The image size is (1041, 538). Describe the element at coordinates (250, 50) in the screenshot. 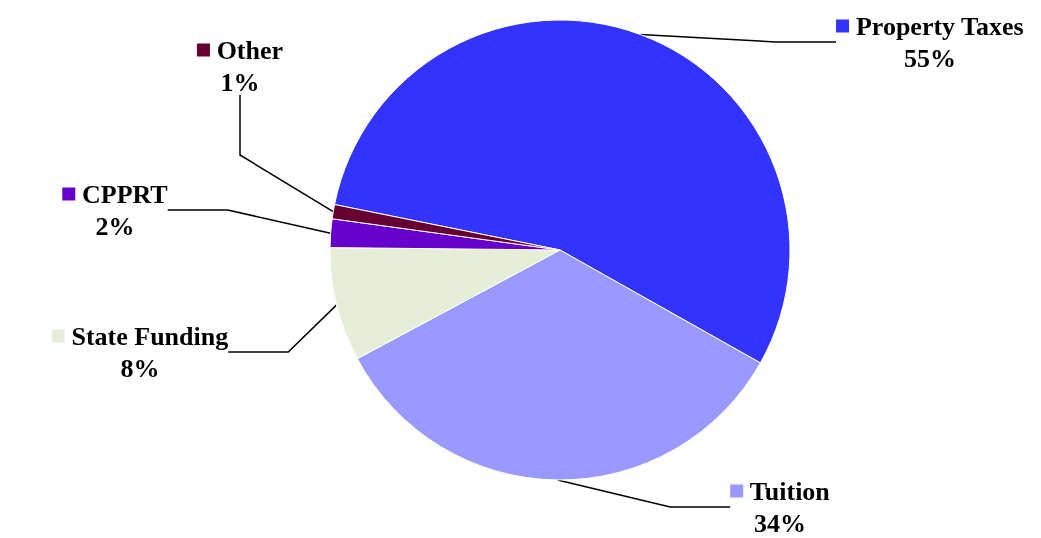

I see `legend-label: Other` at that location.